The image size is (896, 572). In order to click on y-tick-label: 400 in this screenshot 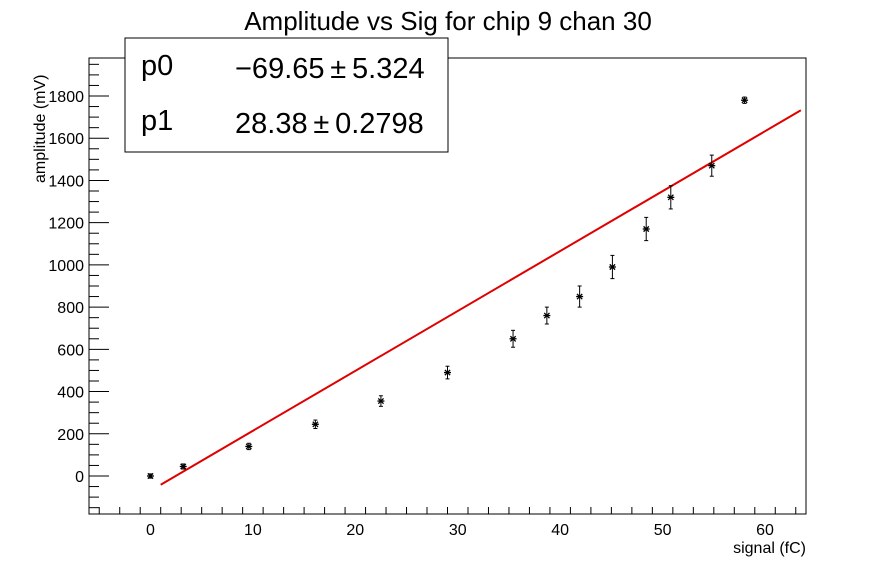, I will do `click(70, 393)`.